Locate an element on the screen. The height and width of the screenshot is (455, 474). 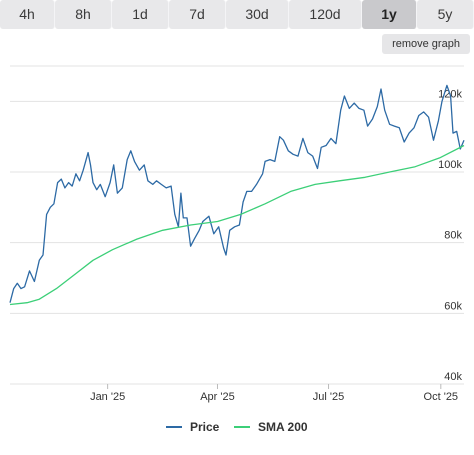
legend-swatch-price is located at coordinates (174, 427).